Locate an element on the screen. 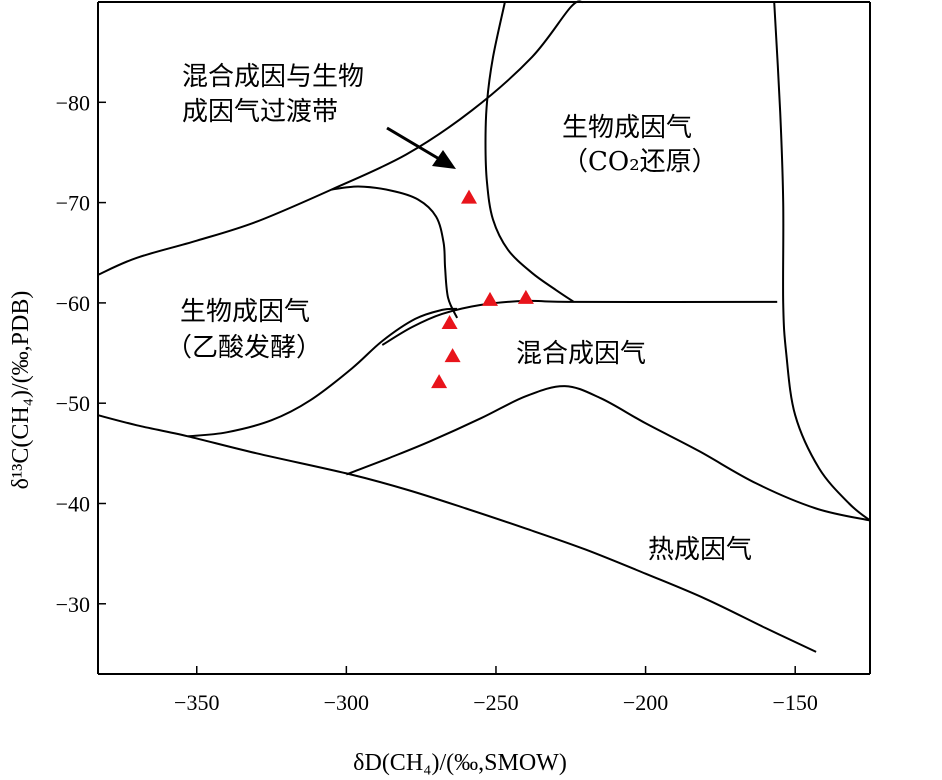  region-label-line: 混合成因与生物 is located at coordinates (273, 77).